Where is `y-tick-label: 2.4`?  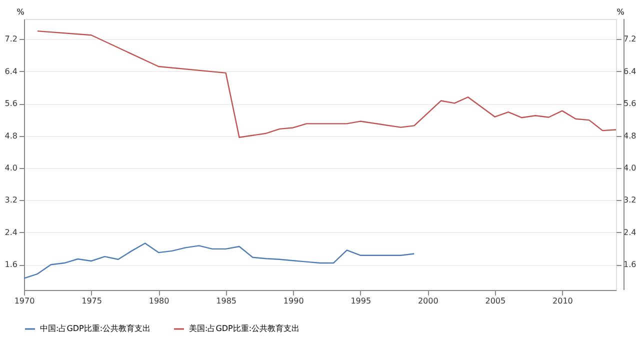
y-tick-label: 2.4 is located at coordinates (11, 232).